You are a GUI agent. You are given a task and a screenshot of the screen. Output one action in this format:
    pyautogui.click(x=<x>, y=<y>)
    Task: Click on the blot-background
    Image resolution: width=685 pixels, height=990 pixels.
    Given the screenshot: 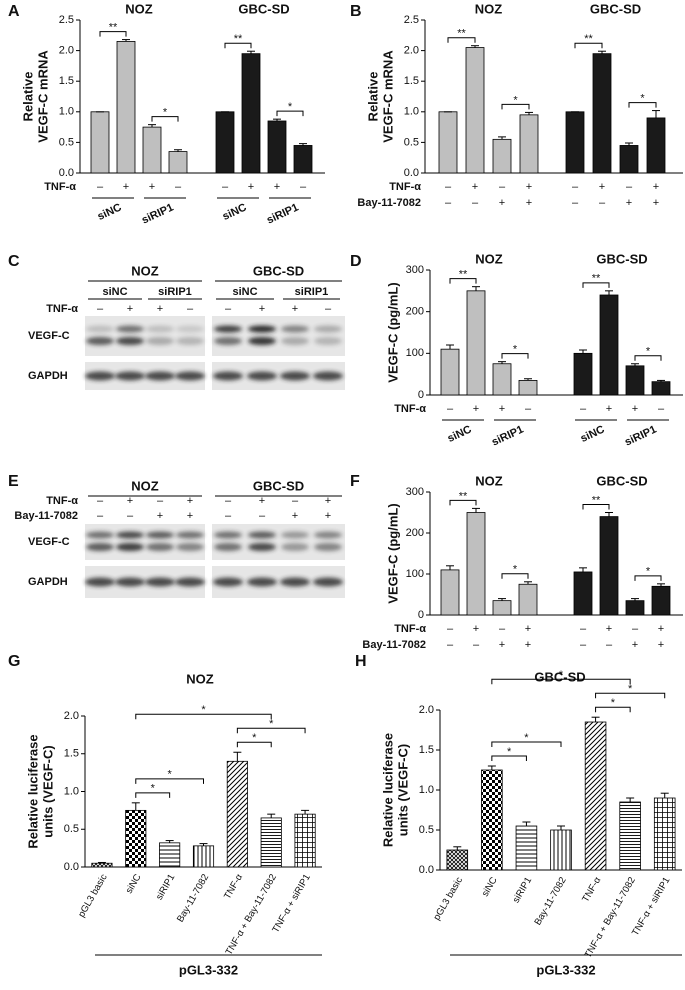 What is the action you would take?
    pyautogui.click(x=145, y=336)
    